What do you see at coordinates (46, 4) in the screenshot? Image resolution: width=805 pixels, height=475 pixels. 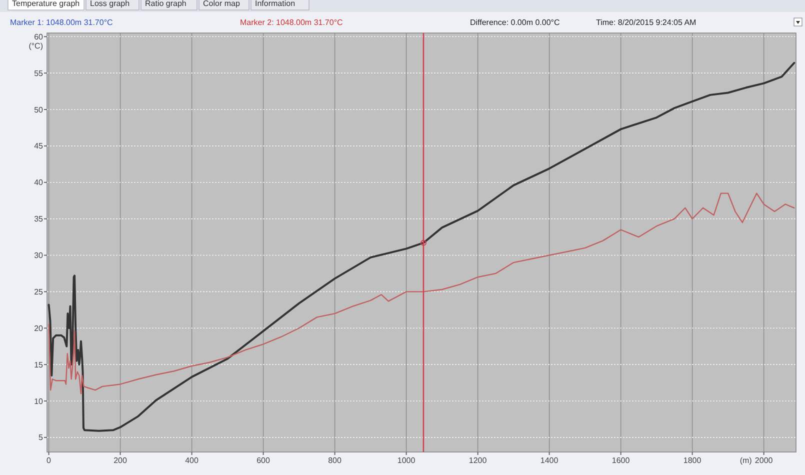 I see `text: Temperature graph` at bounding box center [46, 4].